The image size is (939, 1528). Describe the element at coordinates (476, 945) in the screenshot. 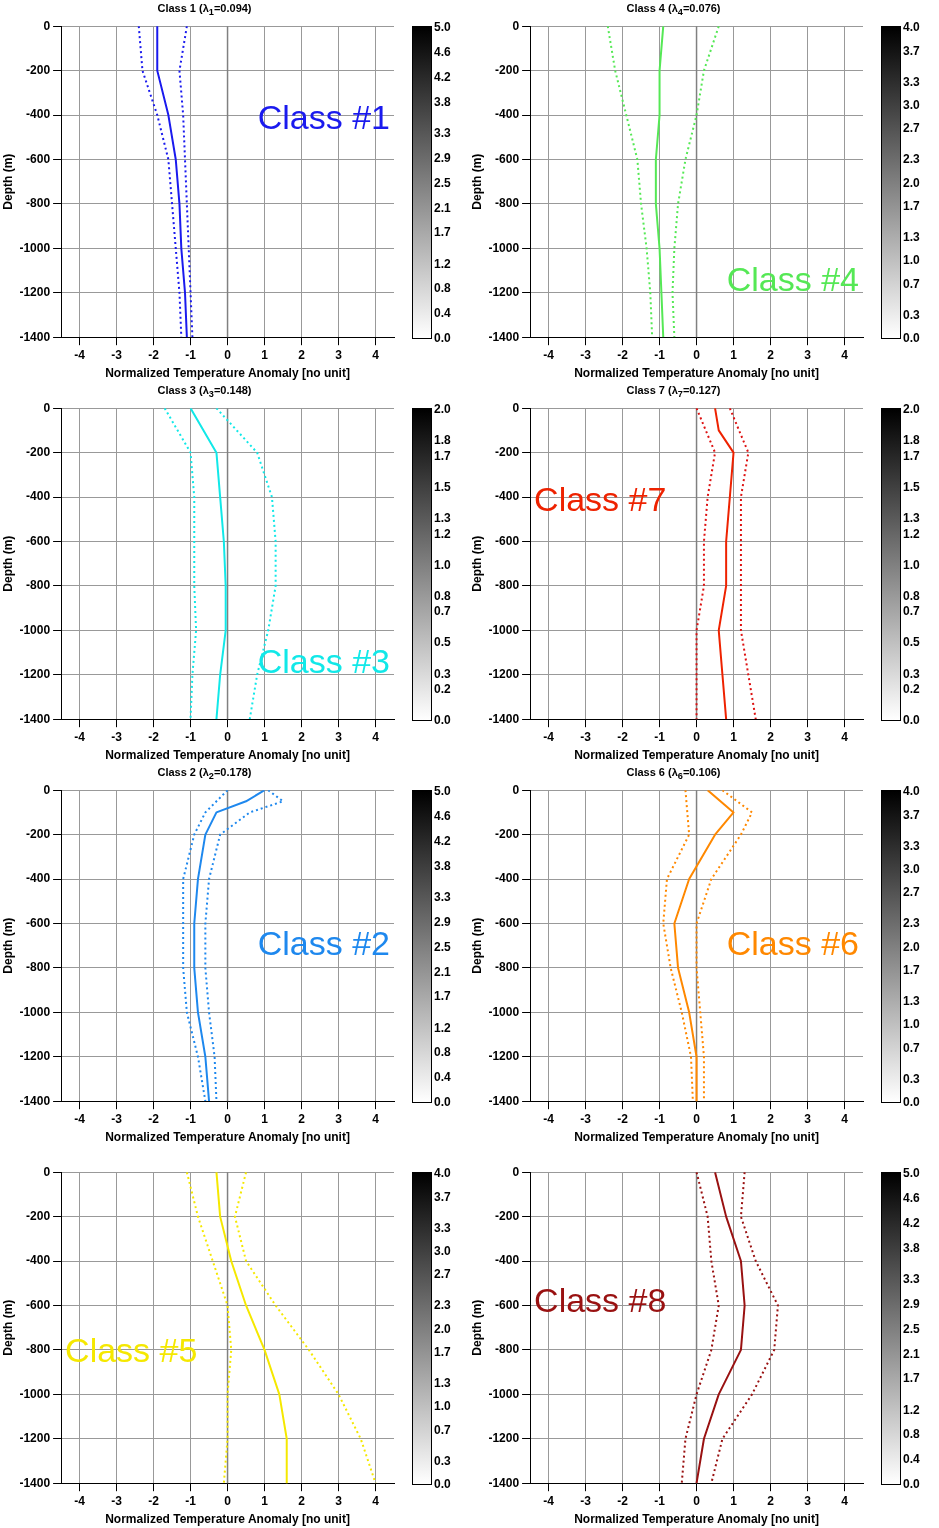

I see `y-axis-title: Depth (m)` at that location.